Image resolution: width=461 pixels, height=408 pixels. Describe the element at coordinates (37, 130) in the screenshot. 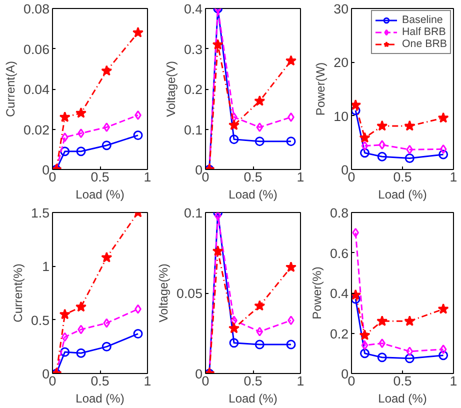

I see `y-tick-label: 0.02` at that location.